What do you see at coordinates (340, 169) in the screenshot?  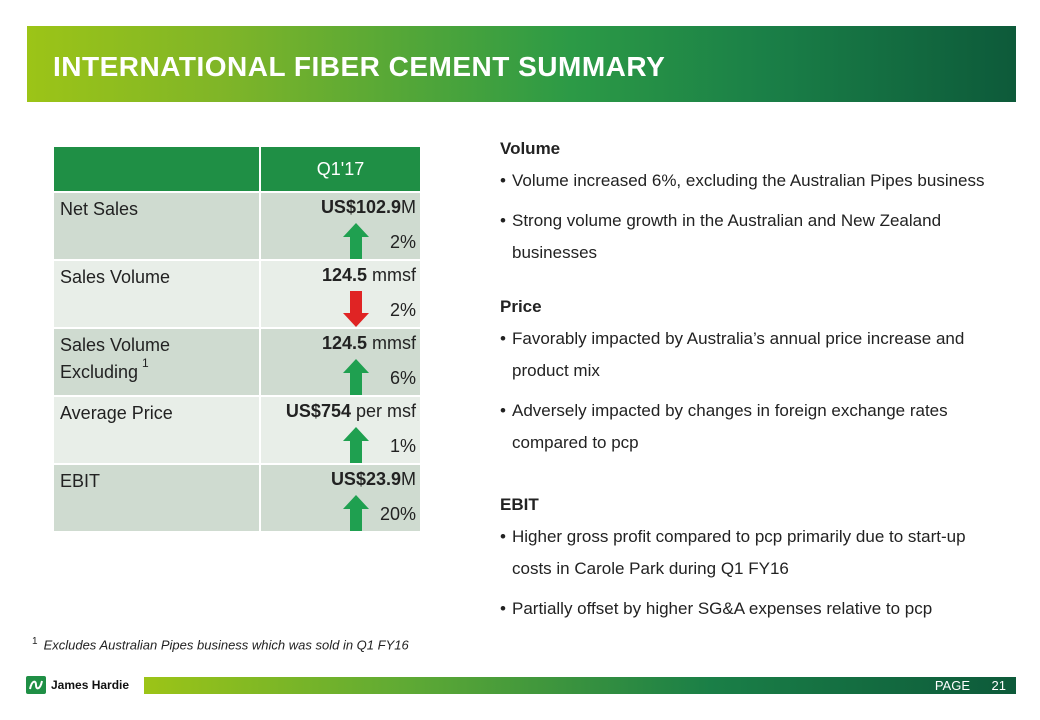 I see `period-header: Q1'17` at bounding box center [340, 169].